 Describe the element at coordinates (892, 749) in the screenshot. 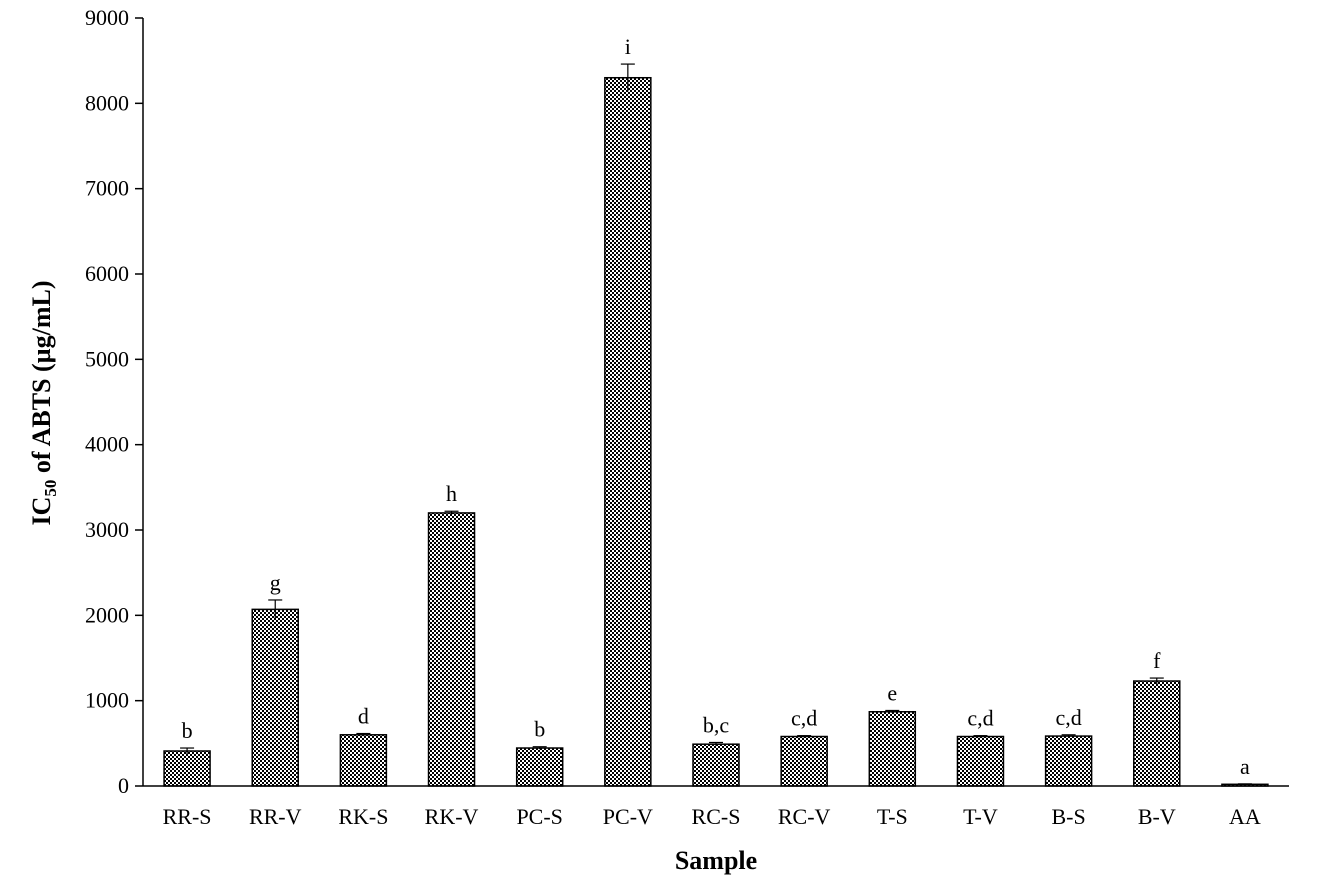

I see `bar-t-s` at that location.